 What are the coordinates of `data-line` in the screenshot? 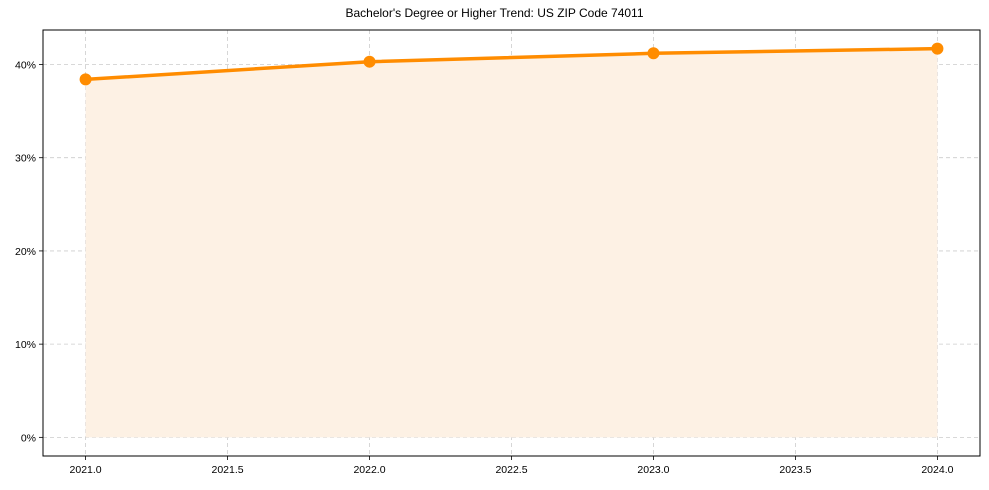 It's located at (511, 64).